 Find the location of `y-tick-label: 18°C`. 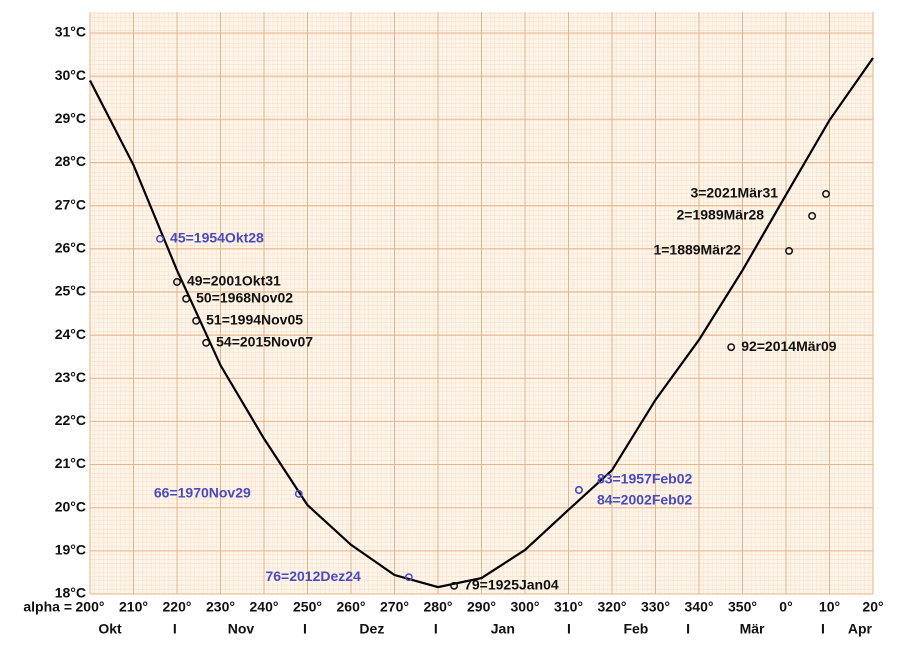

y-tick-label: 18°C is located at coordinates (70, 593).